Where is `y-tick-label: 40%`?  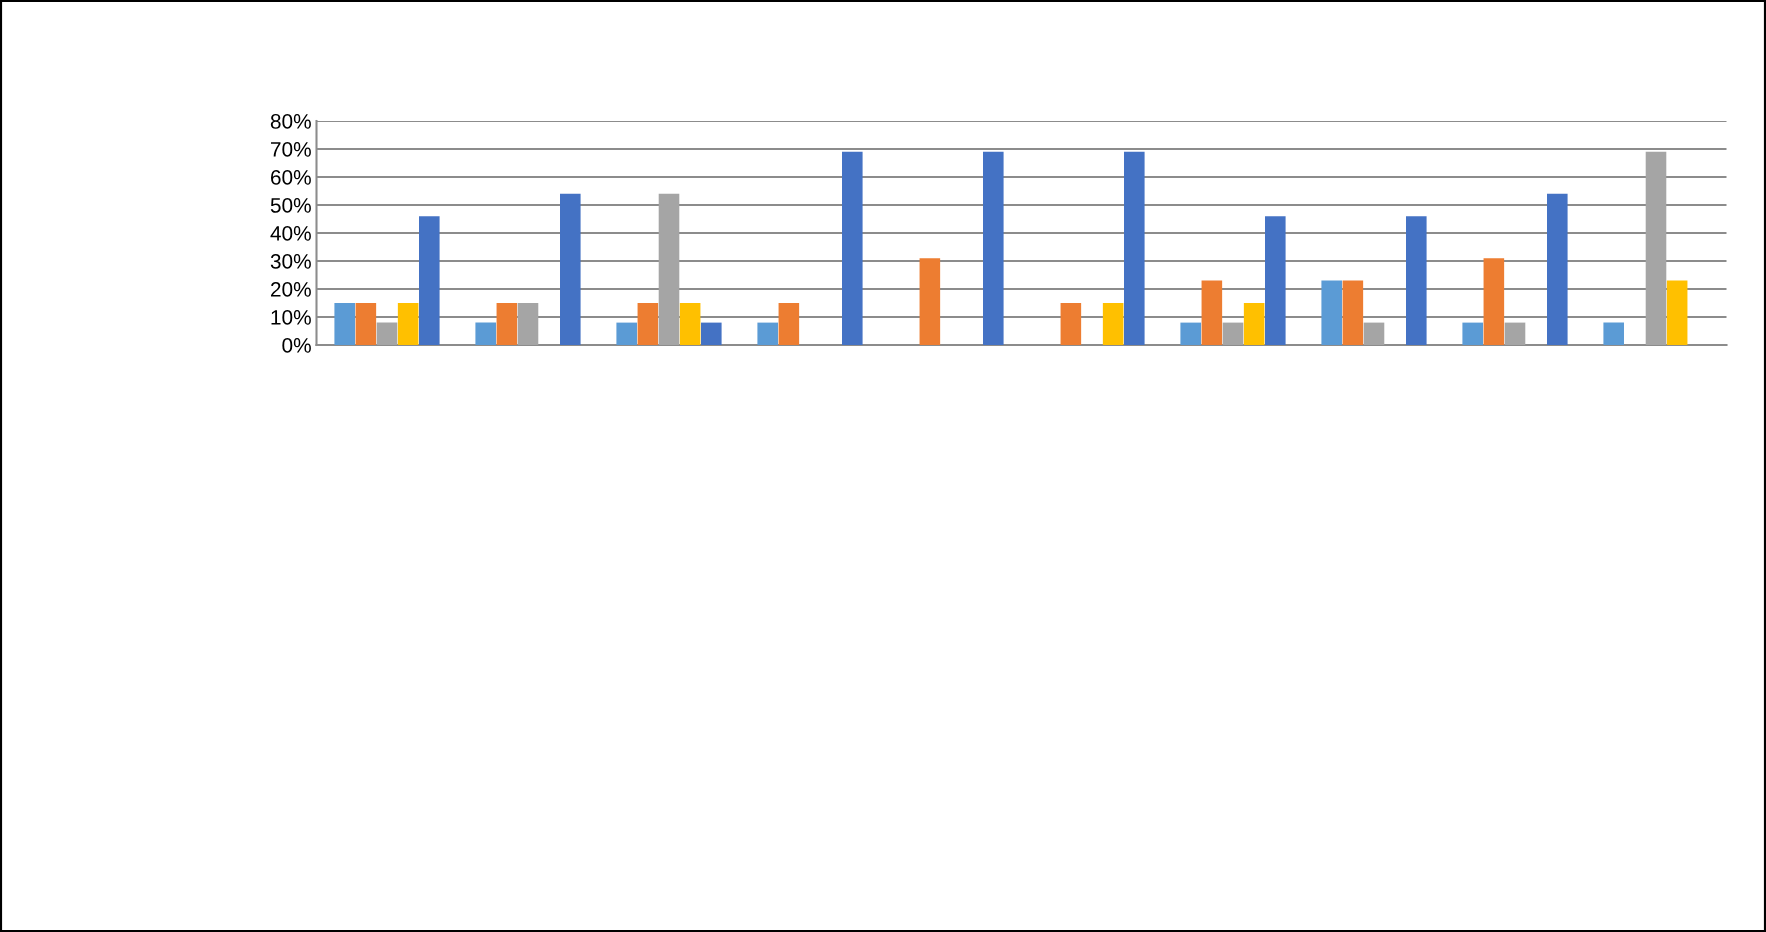
y-tick-label: 40% is located at coordinates (290, 233).